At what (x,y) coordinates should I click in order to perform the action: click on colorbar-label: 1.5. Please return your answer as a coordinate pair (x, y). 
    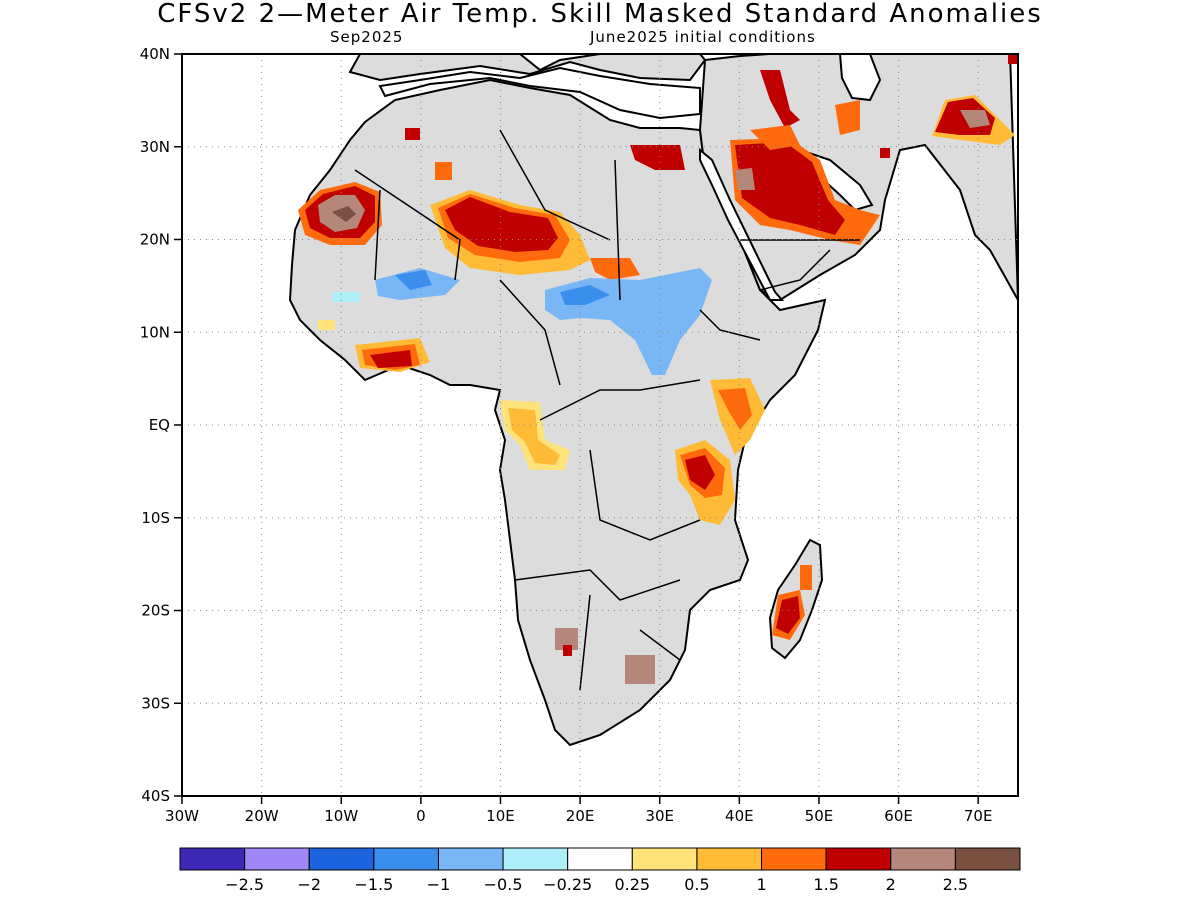
    Looking at the image, I should click on (825, 884).